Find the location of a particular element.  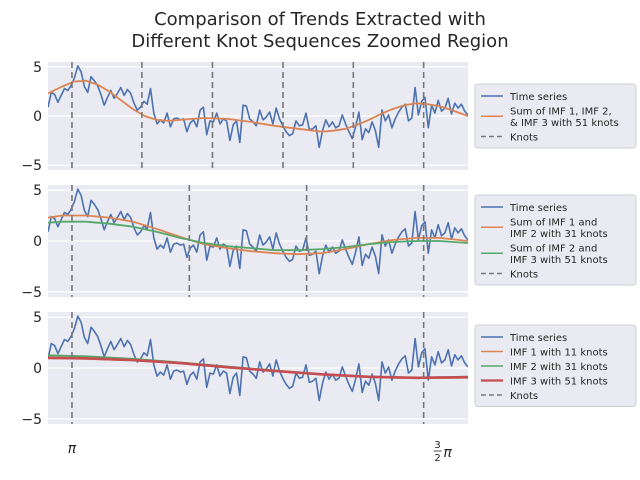

legend-label: Sum of IMF 1, IMF 2, is located at coordinates (561, 112).